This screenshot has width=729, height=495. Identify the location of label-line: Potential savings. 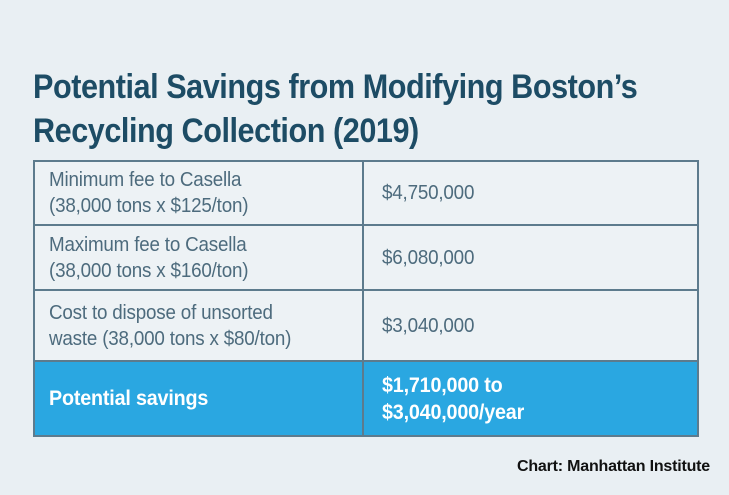
(129, 398).